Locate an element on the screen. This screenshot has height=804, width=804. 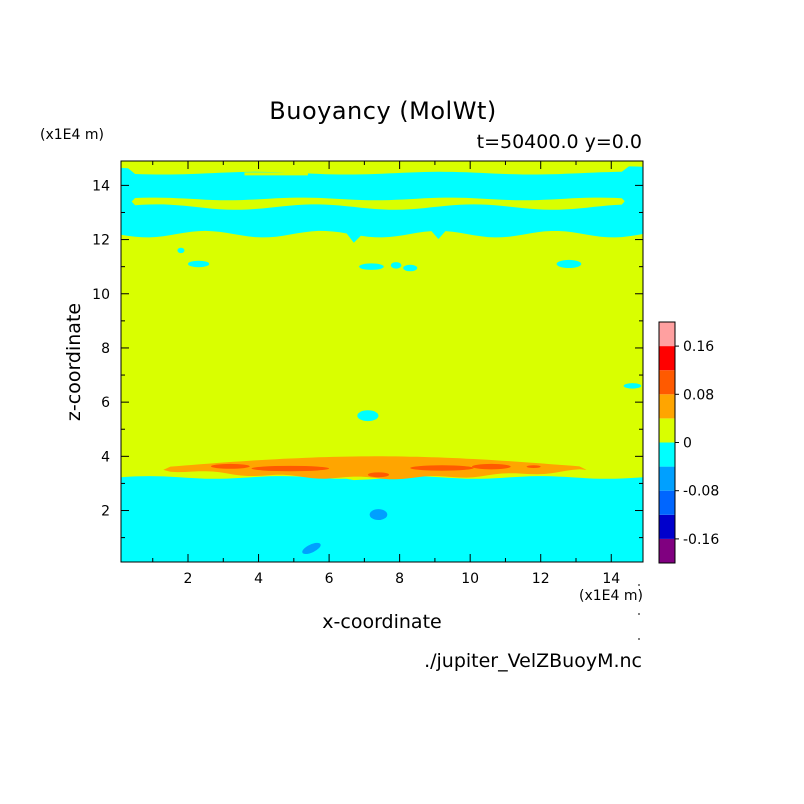
x-tick-label: 6 is located at coordinates (329, 579).